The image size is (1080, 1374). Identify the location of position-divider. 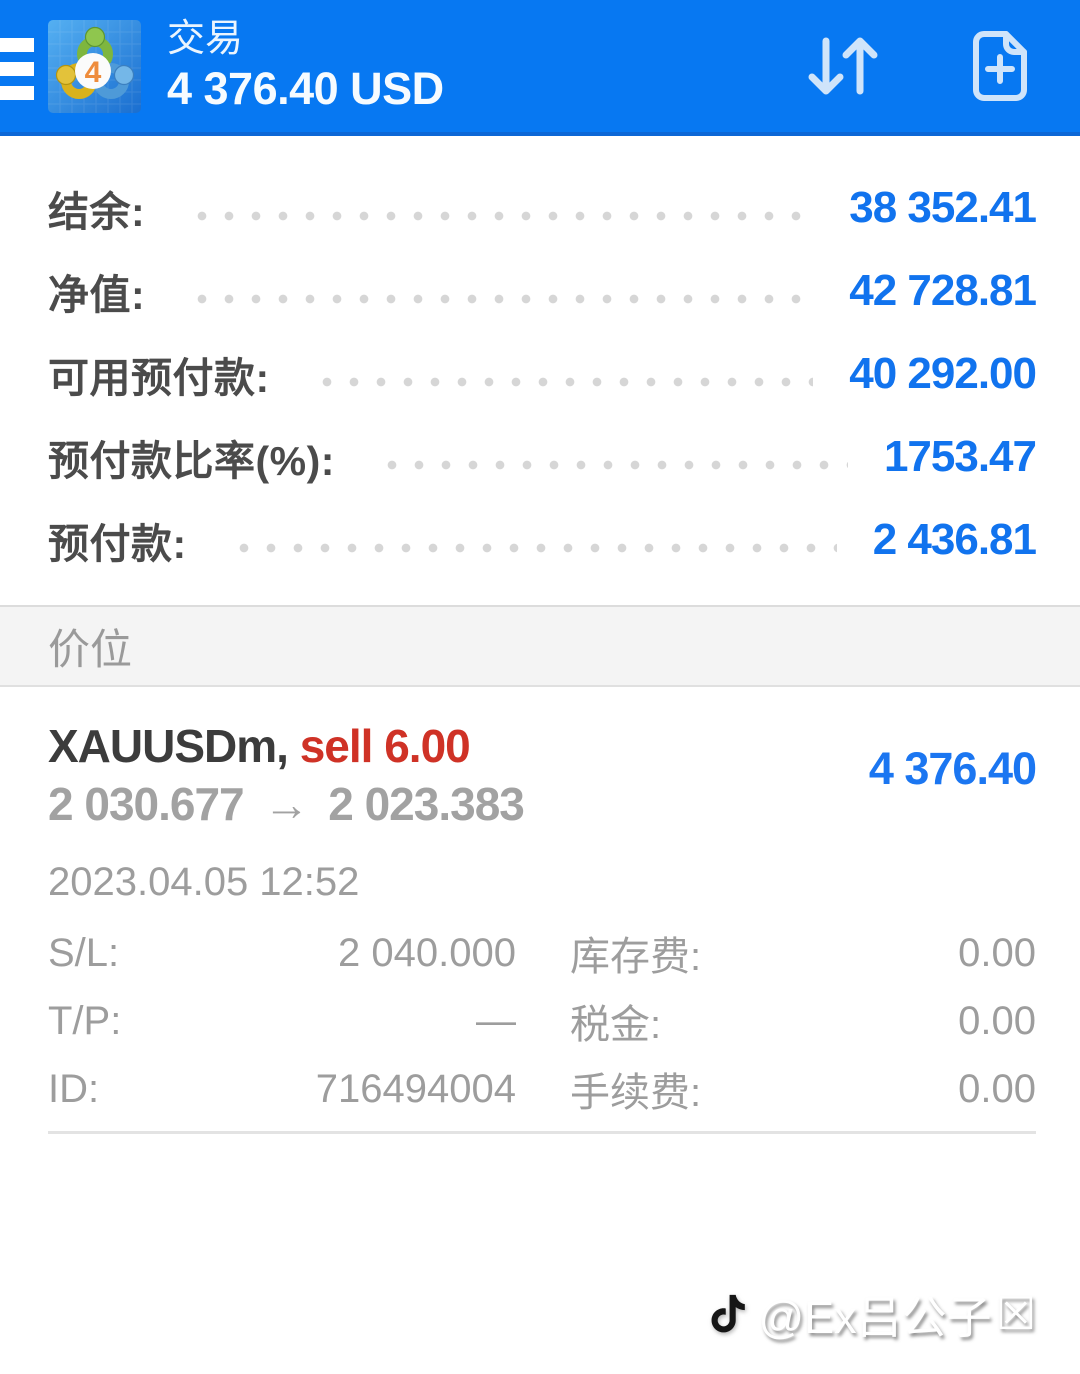
(542, 1132).